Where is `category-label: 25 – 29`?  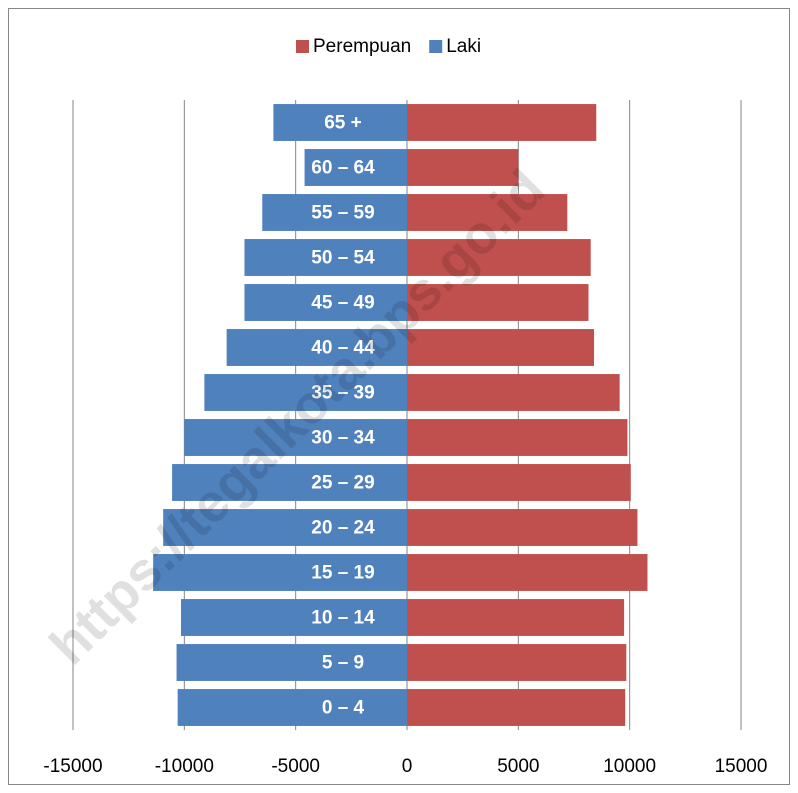
category-label: 25 – 29 is located at coordinates (342, 483).